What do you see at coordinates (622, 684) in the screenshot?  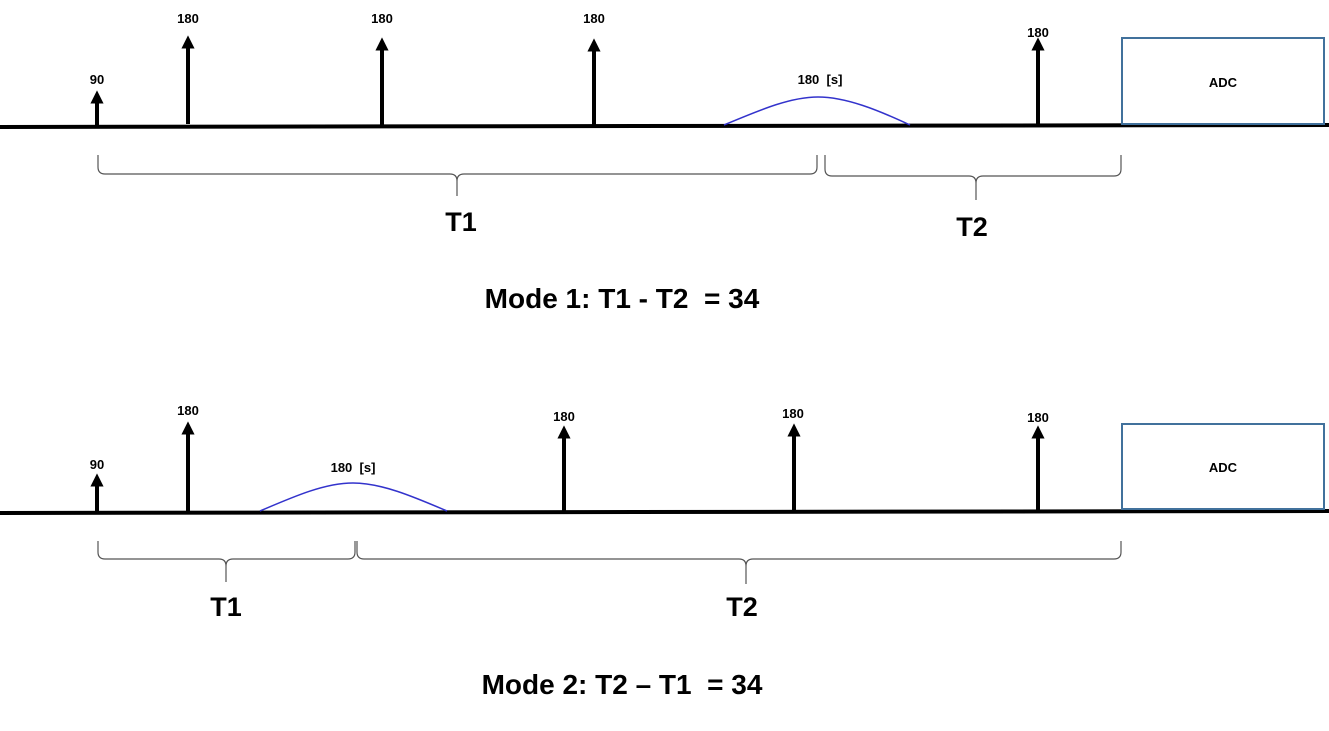 I see `mode-caption: Mode 2: T2 – T1 = 34` at bounding box center [622, 684].